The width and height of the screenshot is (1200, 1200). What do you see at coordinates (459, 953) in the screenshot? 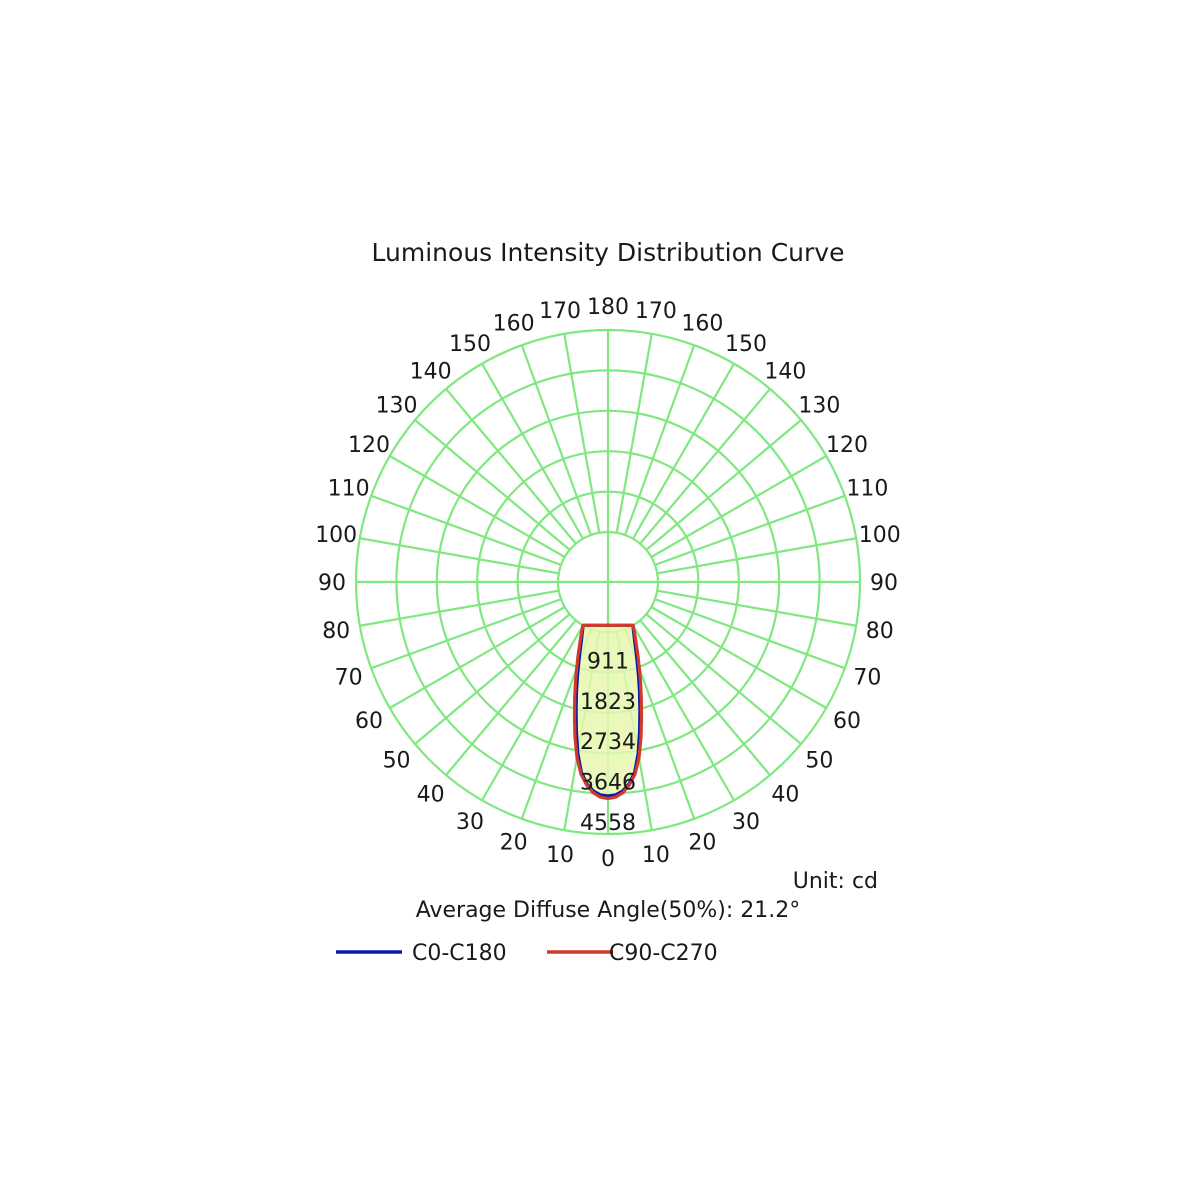
I see `legend-entry: C0-C180` at bounding box center [459, 953].